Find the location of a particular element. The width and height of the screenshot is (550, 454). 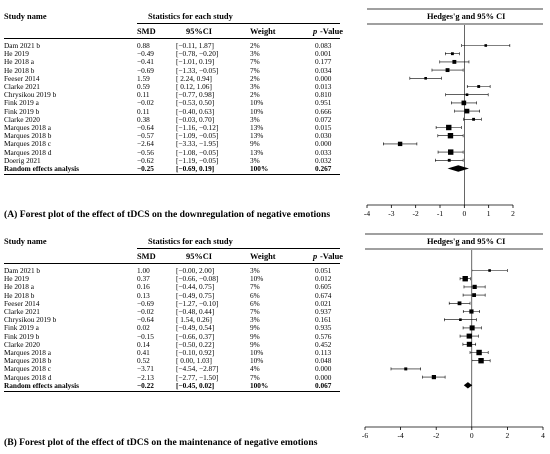

ci-value: [ 0.12, 1.06] is located at coordinates (194, 86).